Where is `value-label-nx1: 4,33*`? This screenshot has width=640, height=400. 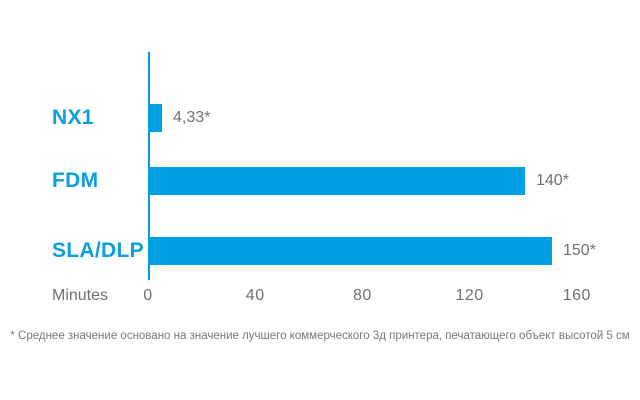 value-label-nx1: 4,33* is located at coordinates (192, 117).